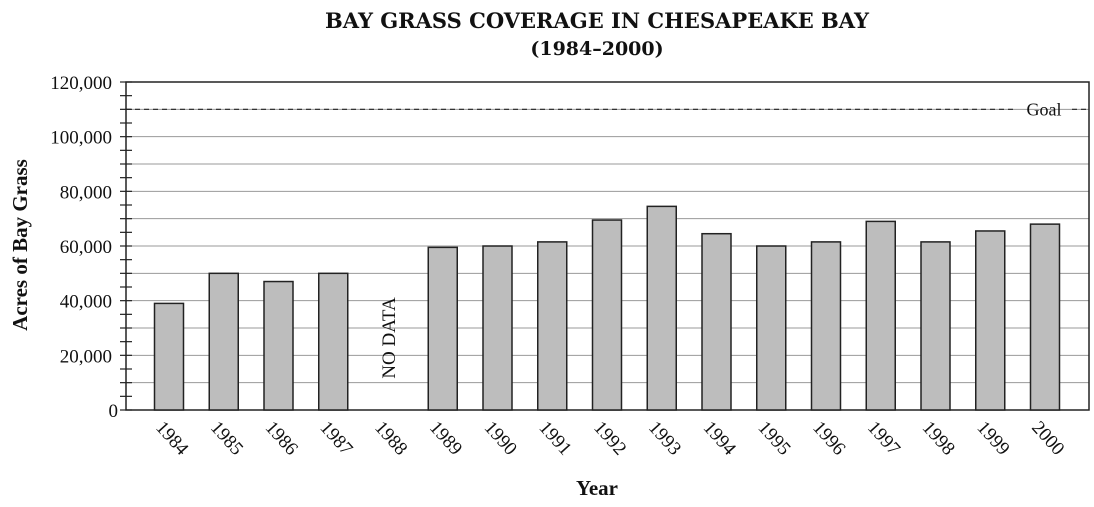 The height and width of the screenshot is (507, 1094). I want to click on x-tick-label: 1989, so click(445, 438).